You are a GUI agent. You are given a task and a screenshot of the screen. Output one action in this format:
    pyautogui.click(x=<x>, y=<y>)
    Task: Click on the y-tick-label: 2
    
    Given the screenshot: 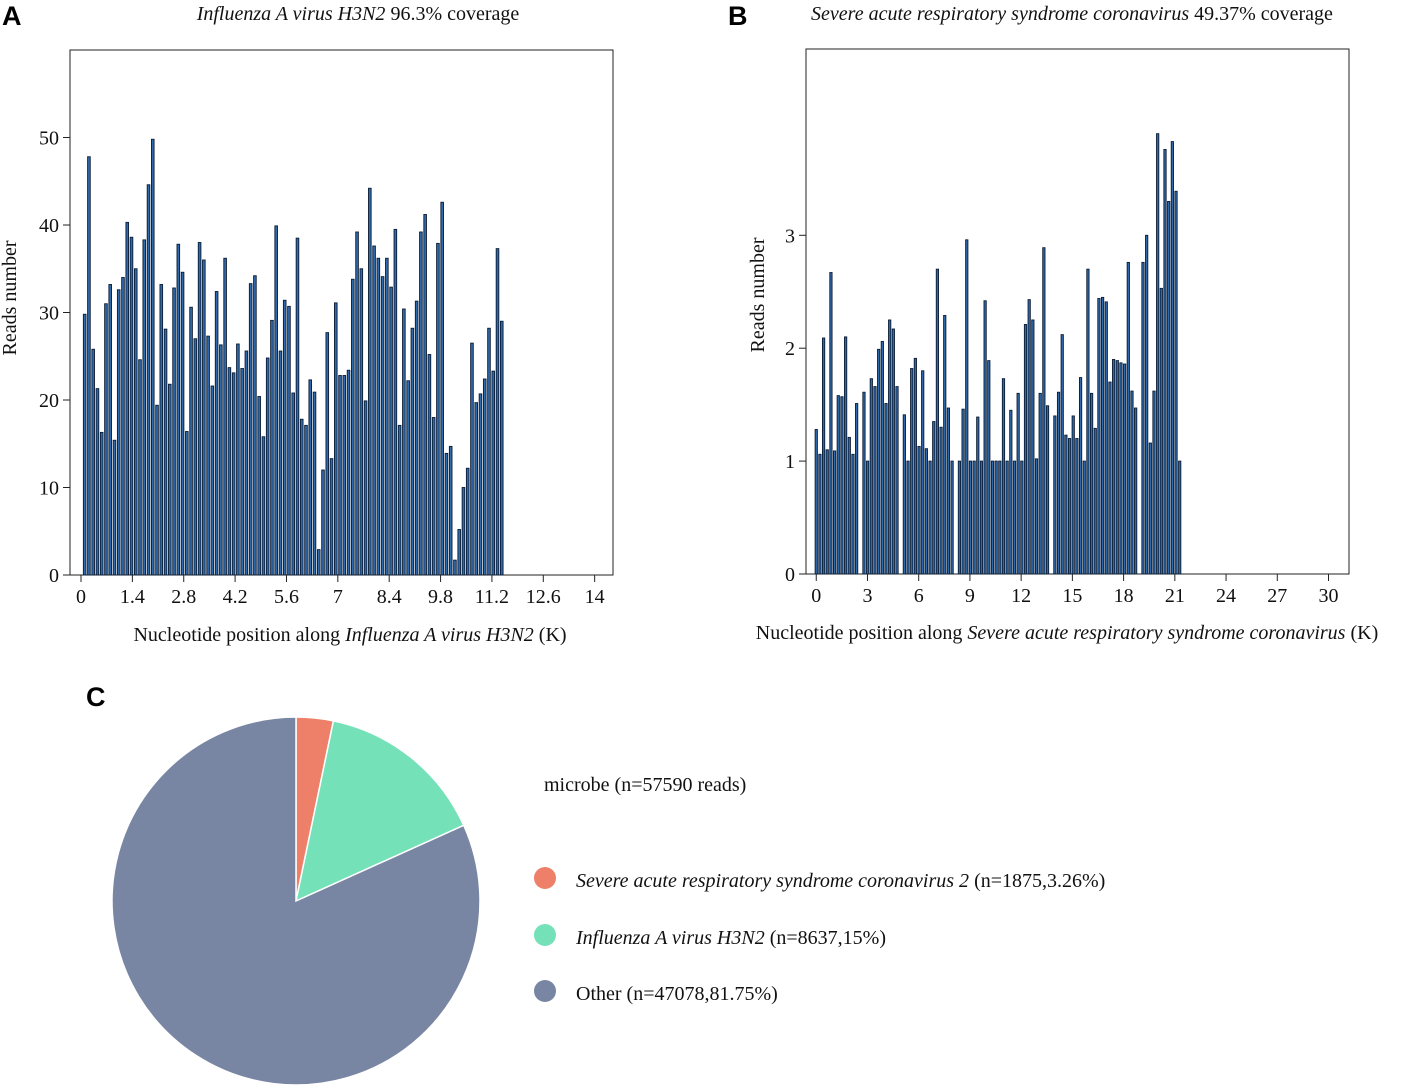 What is the action you would take?
    pyautogui.click(x=790, y=349)
    